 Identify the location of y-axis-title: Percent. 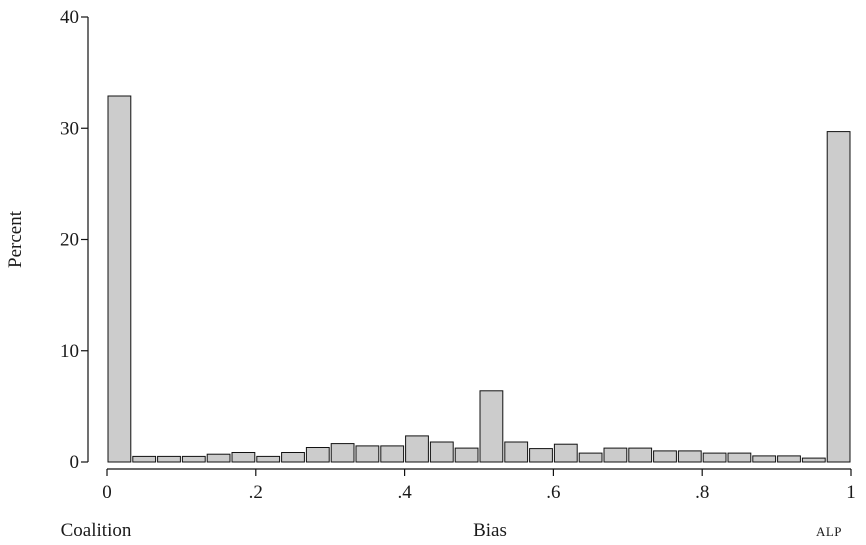
(15, 239).